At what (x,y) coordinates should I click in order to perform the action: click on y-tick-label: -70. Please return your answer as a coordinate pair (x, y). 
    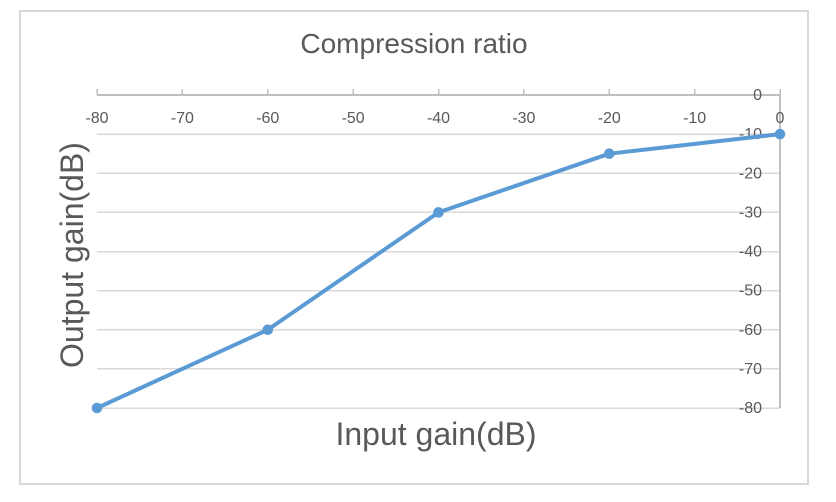
    Looking at the image, I should click on (750, 369).